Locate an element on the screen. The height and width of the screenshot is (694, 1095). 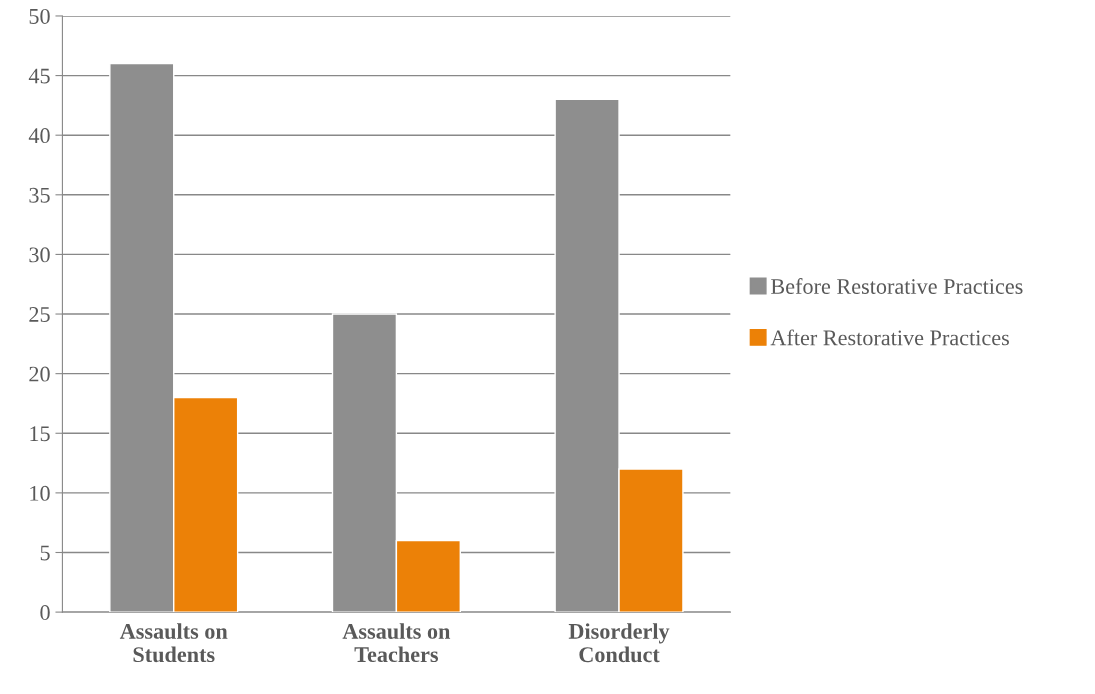
y-tick-label: 0 is located at coordinates (45, 613).